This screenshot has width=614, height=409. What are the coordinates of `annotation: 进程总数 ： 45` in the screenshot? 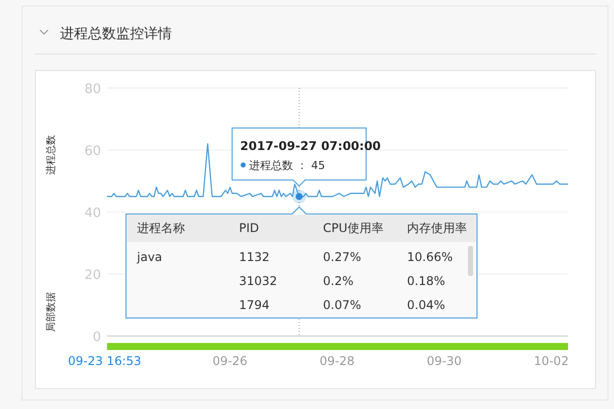 It's located at (287, 165).